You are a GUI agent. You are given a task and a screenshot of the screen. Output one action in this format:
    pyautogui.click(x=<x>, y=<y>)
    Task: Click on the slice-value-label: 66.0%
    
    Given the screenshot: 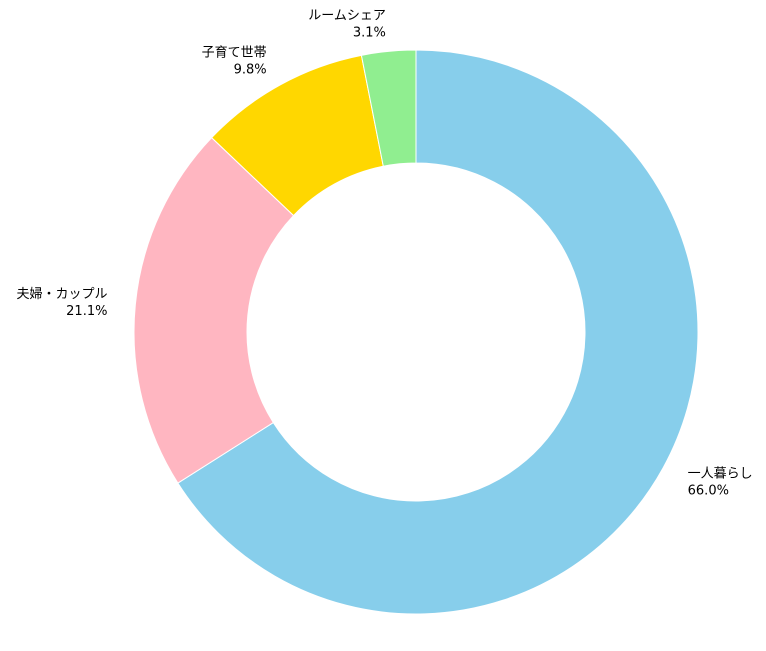 What is the action you would take?
    pyautogui.click(x=708, y=490)
    